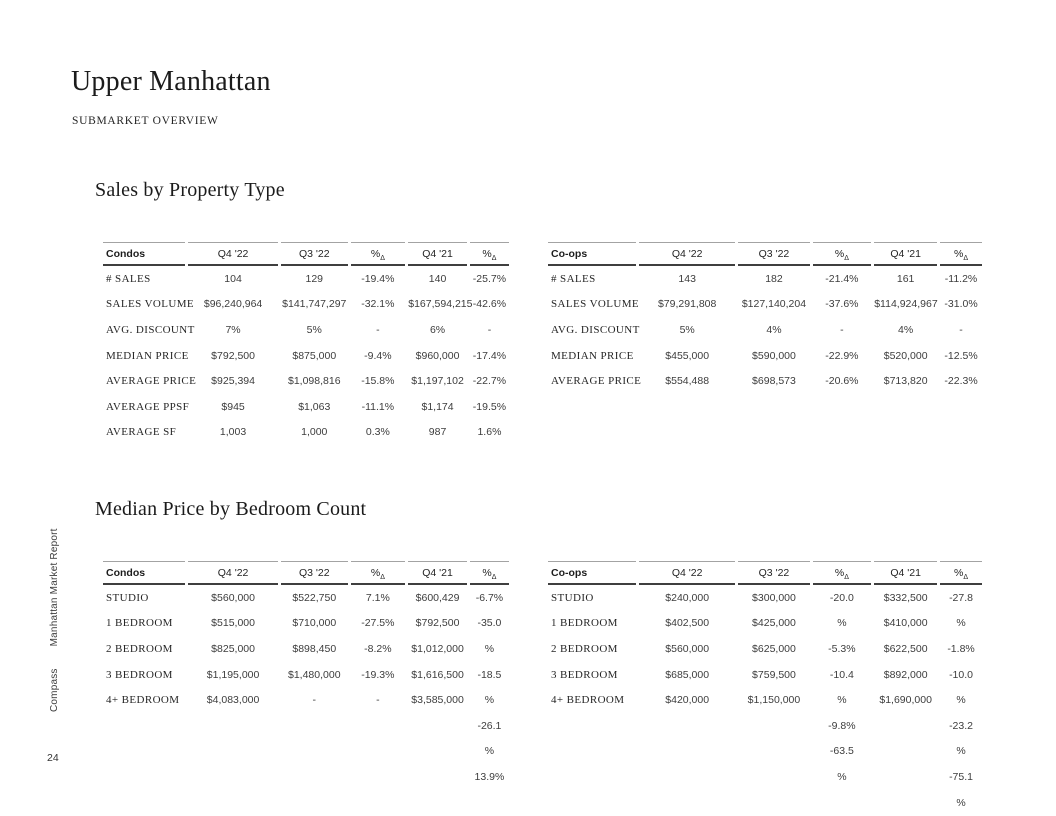  Describe the element at coordinates (961, 278) in the screenshot. I see `cell: -11.2%` at that location.